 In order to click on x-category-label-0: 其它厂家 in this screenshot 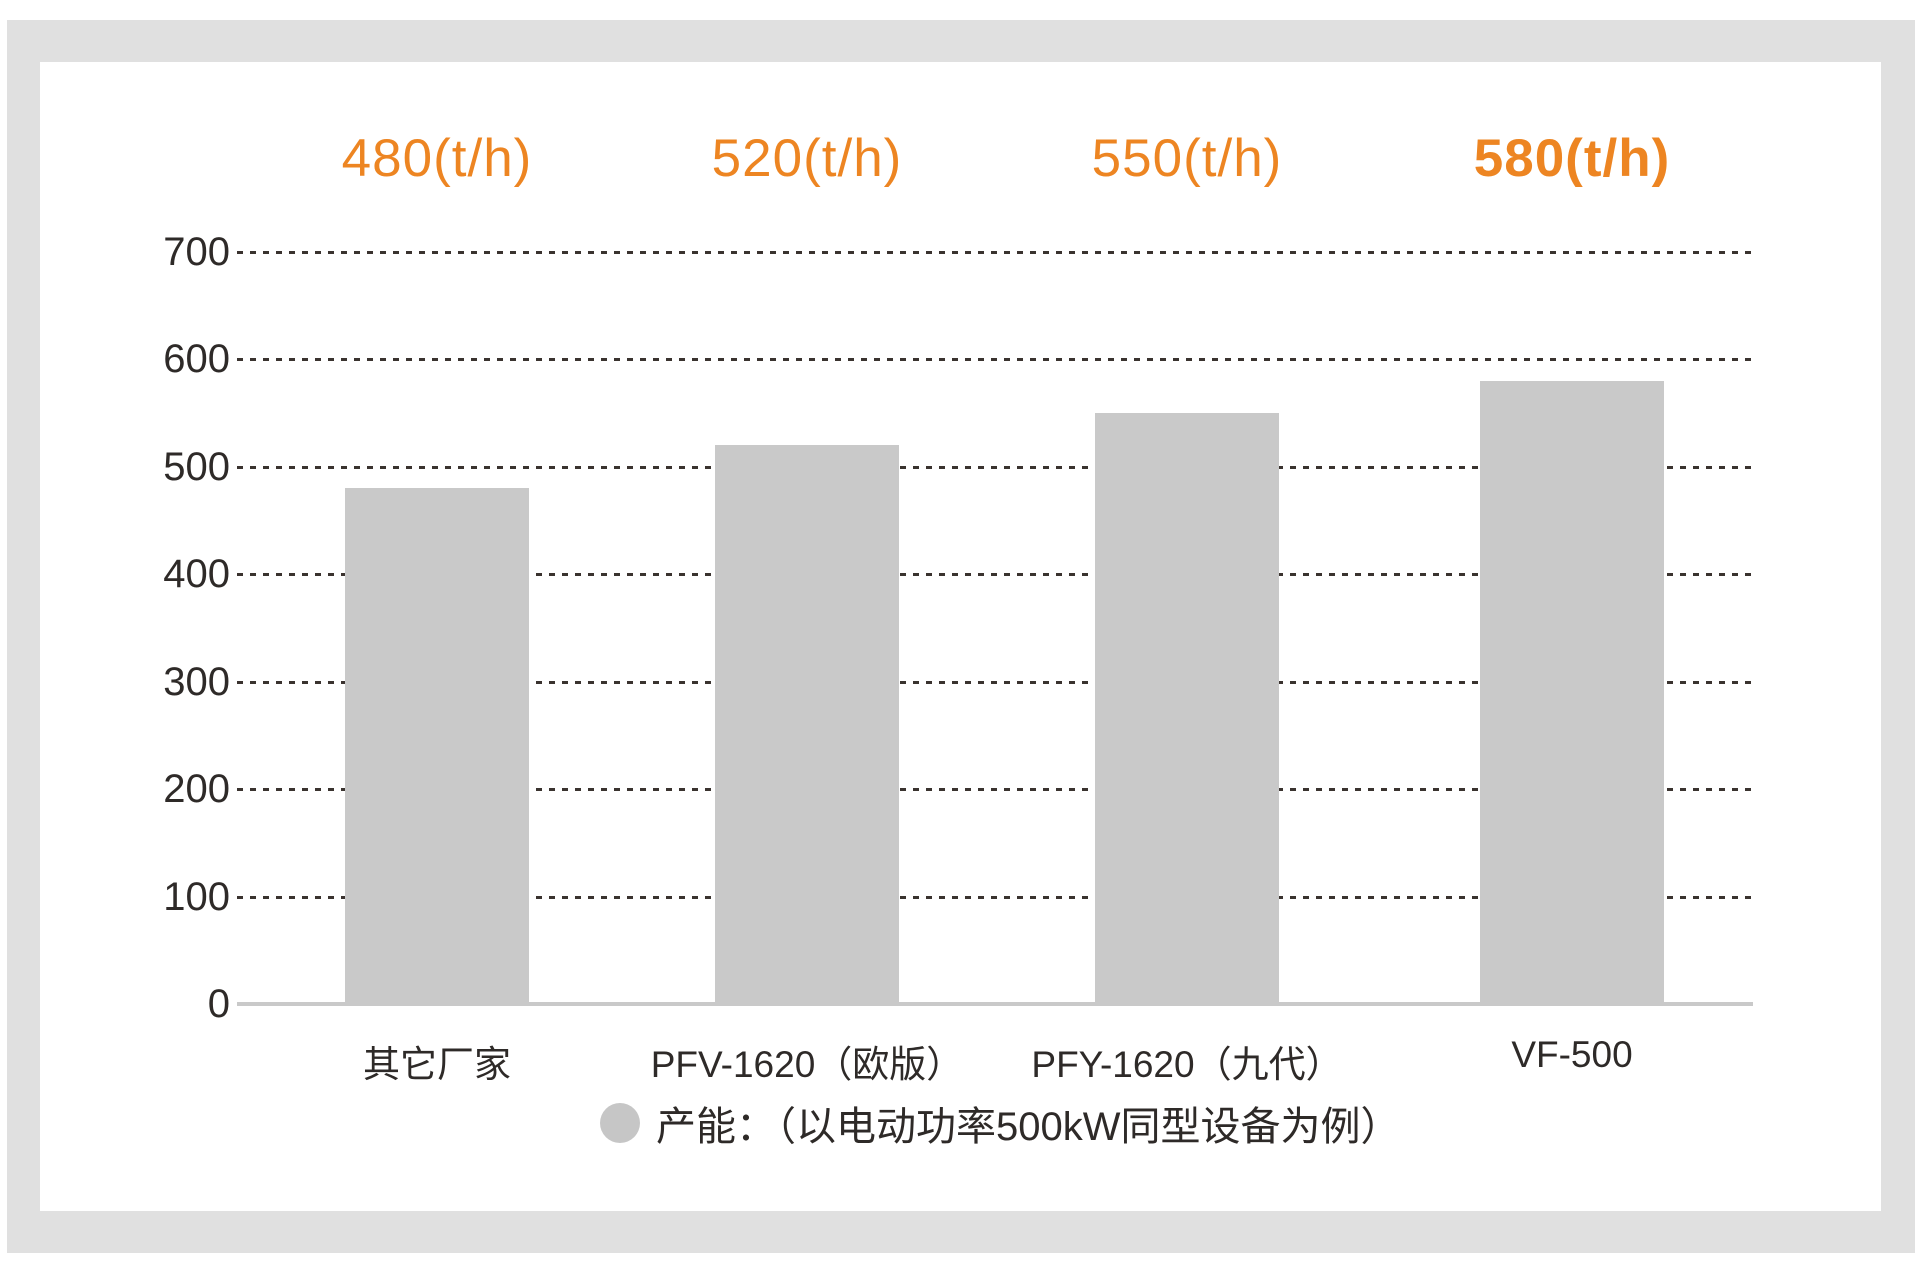, I will do `click(437, 1064)`.